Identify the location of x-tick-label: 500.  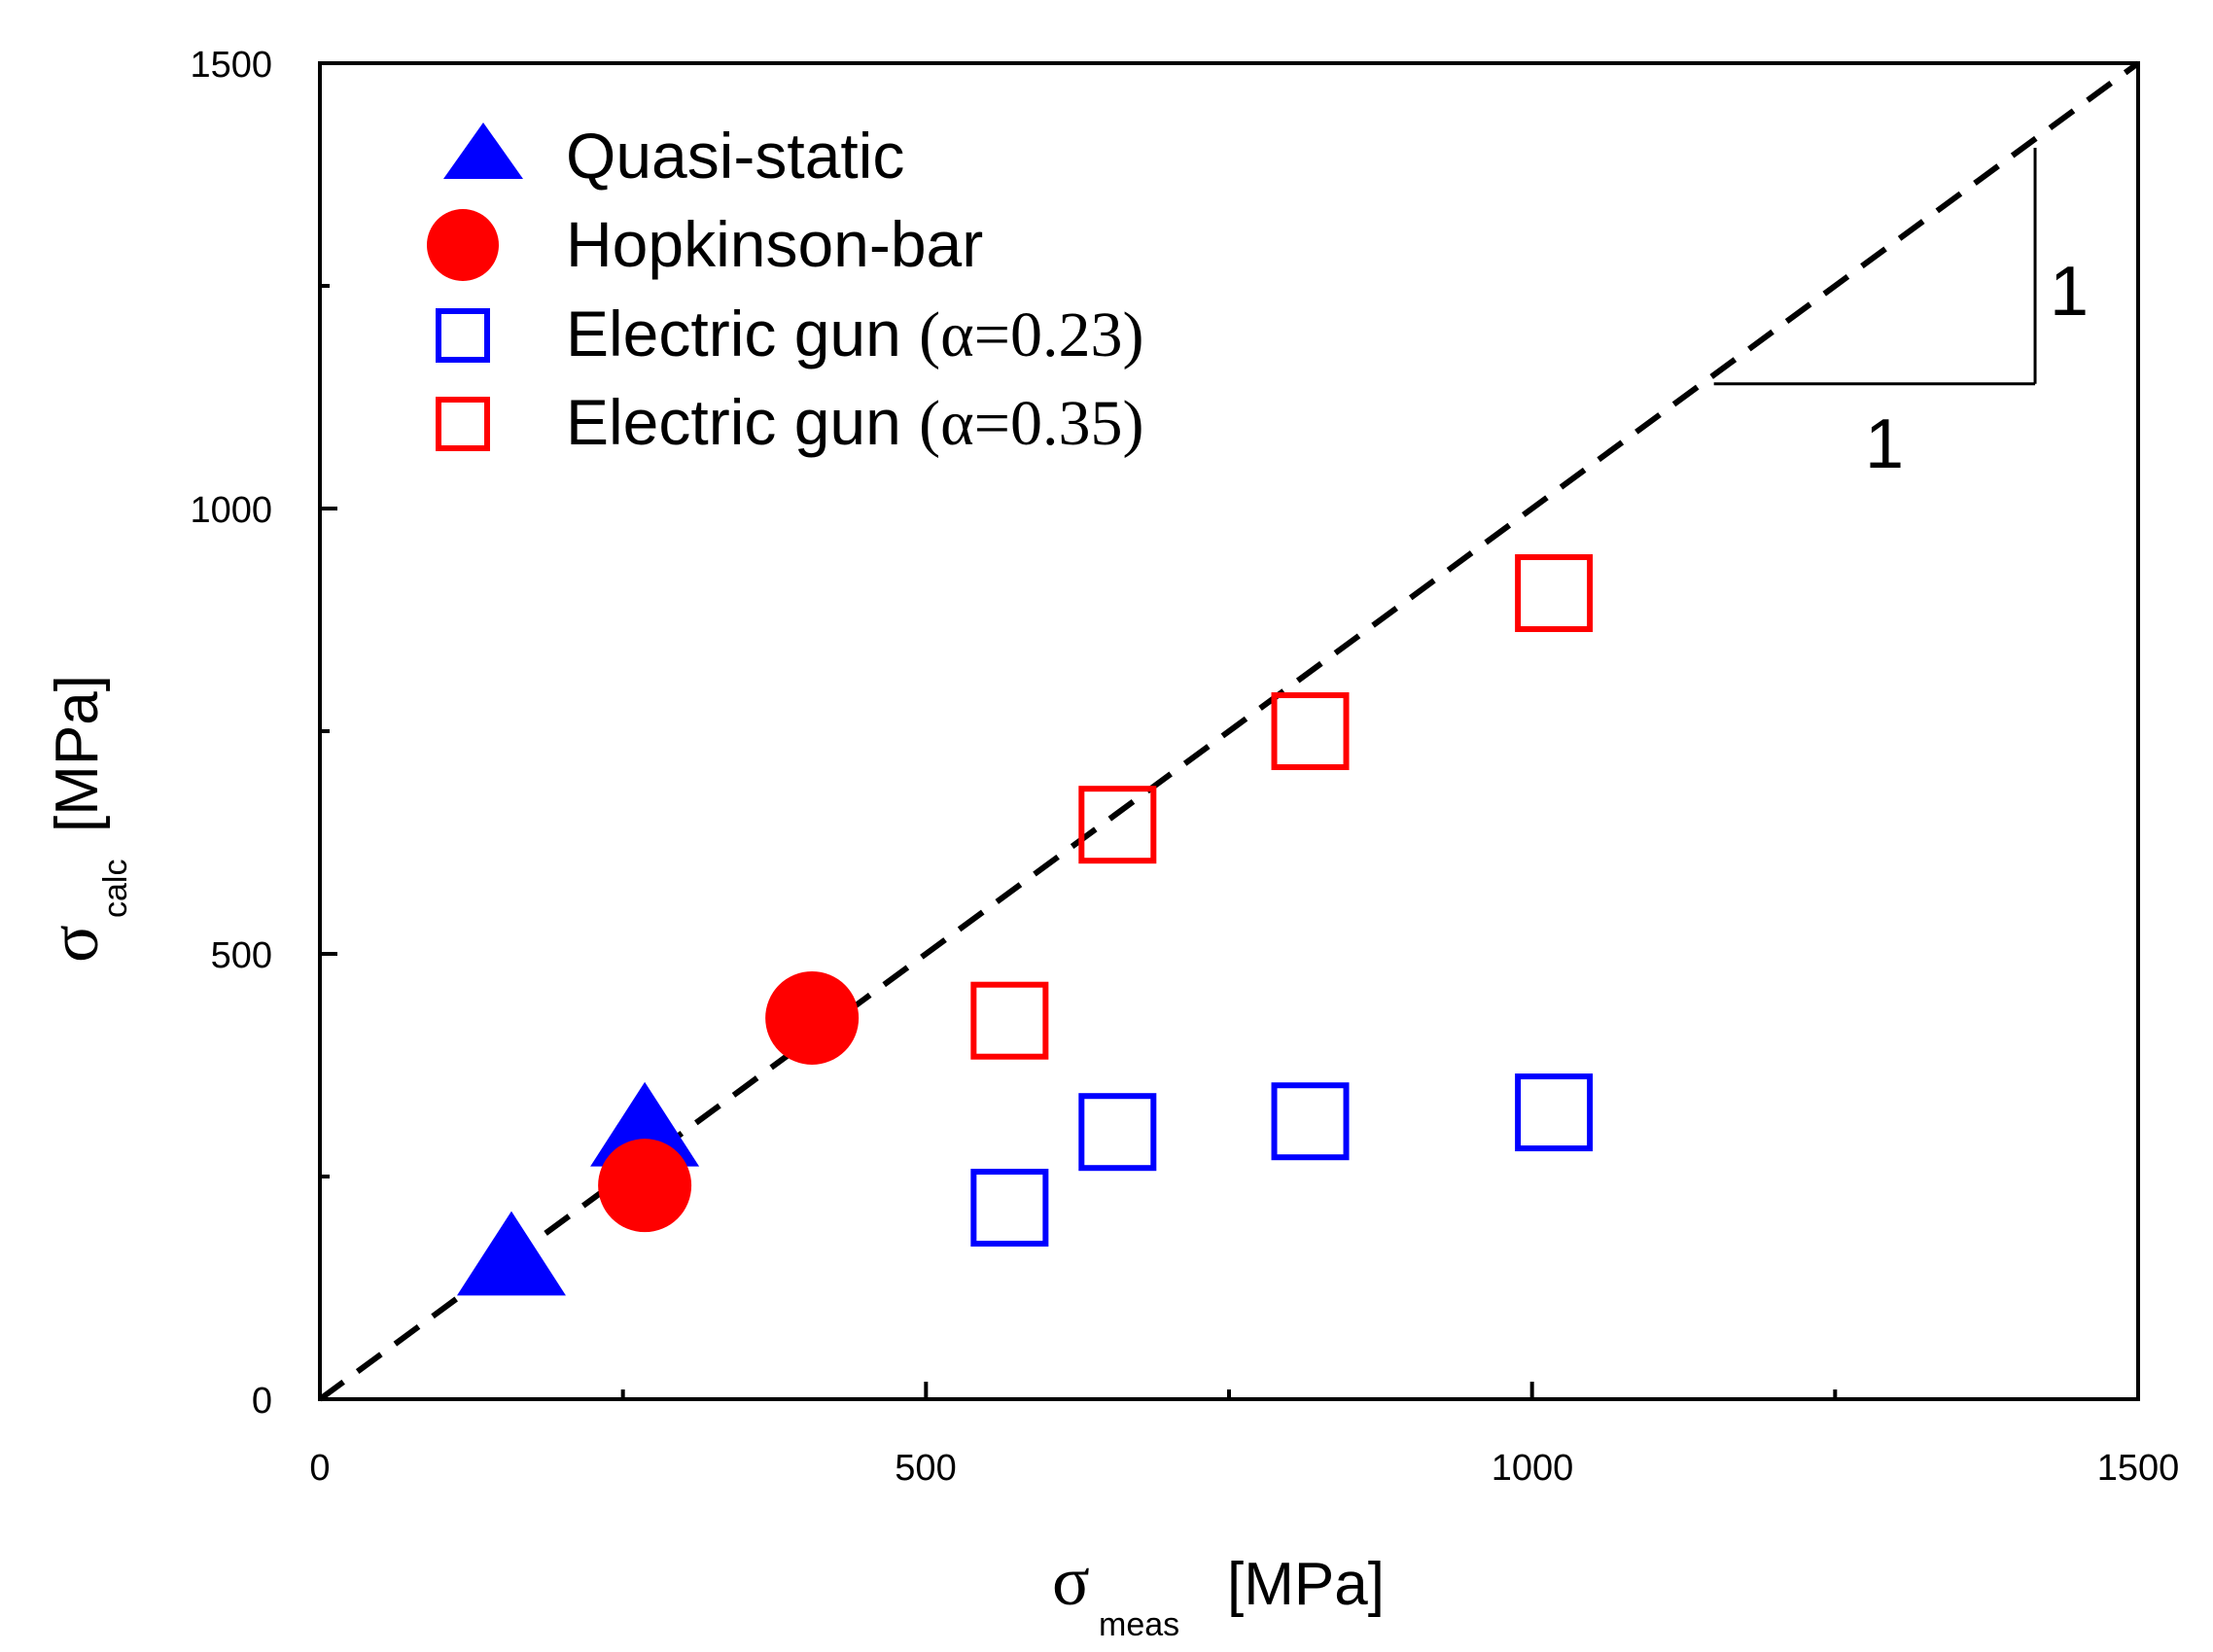
(925, 1468).